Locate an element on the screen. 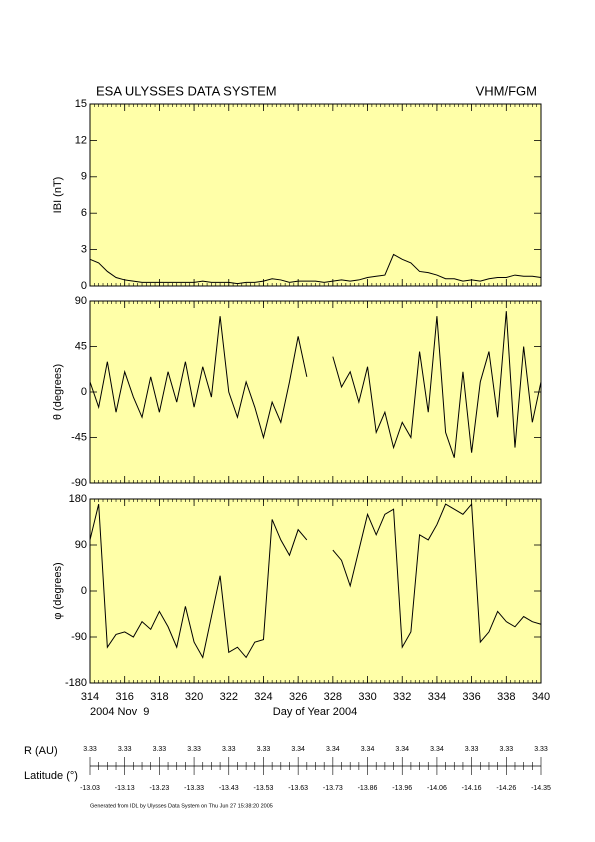 This screenshot has height=842, width=595. latitude-value: -13.03 is located at coordinates (90, 788).